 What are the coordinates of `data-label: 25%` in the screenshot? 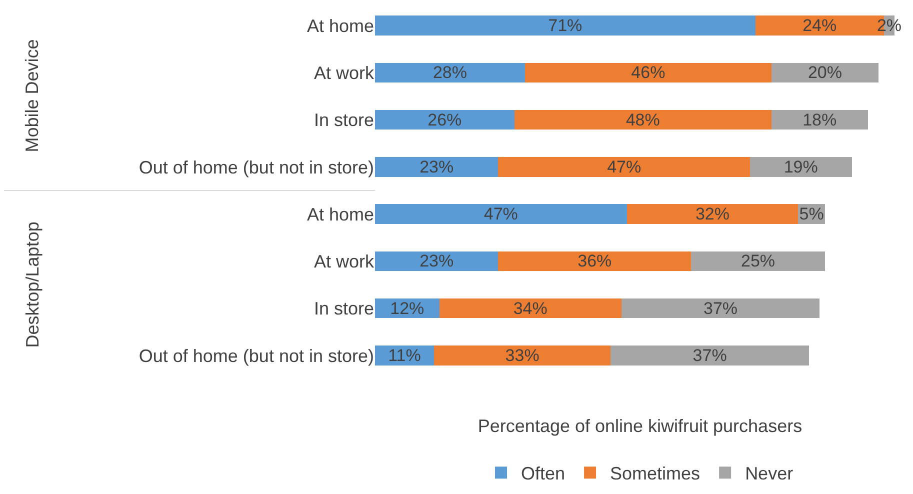 It's located at (758, 261).